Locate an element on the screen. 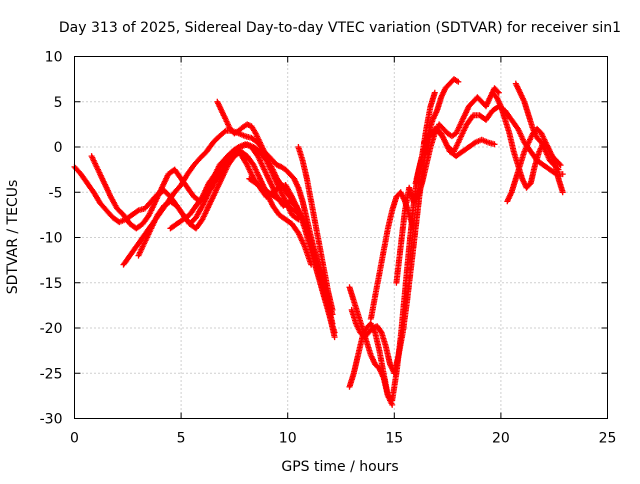 The height and width of the screenshot is (484, 640). x-tick-label: 0 is located at coordinates (74, 439).